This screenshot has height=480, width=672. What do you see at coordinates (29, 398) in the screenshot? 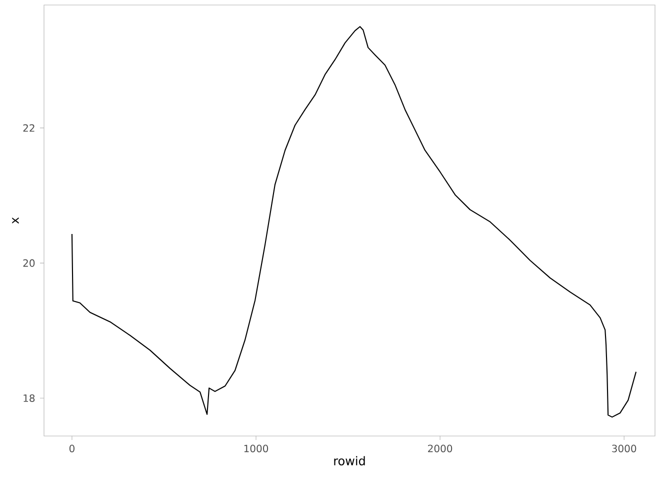
I see `y-tick-label: 18` at bounding box center [29, 398].